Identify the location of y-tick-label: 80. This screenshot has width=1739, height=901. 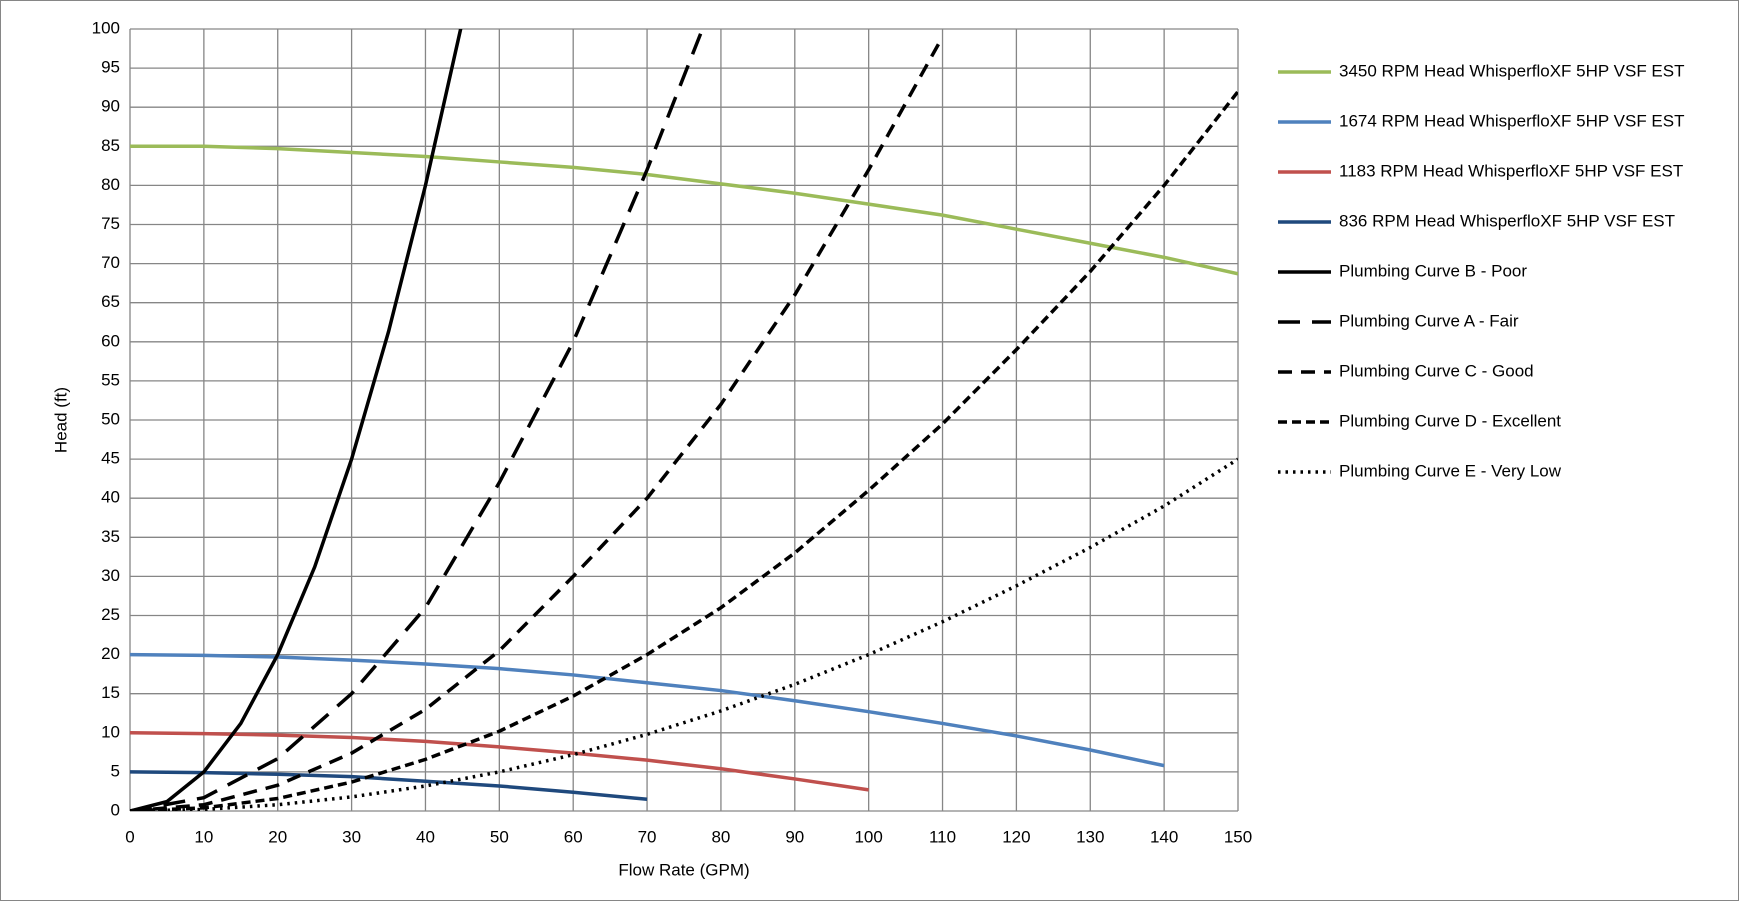
(110, 184).